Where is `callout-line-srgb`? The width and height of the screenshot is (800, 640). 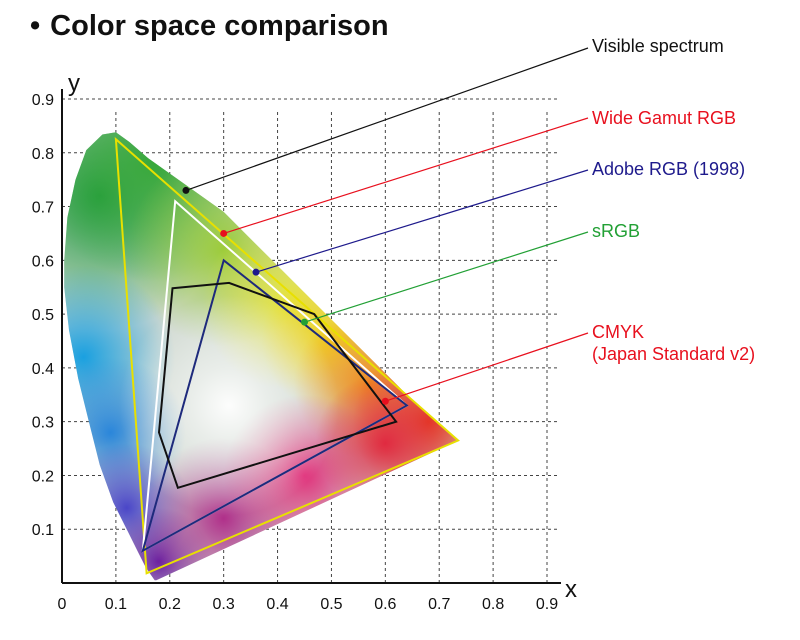 callout-line-srgb is located at coordinates (446, 277).